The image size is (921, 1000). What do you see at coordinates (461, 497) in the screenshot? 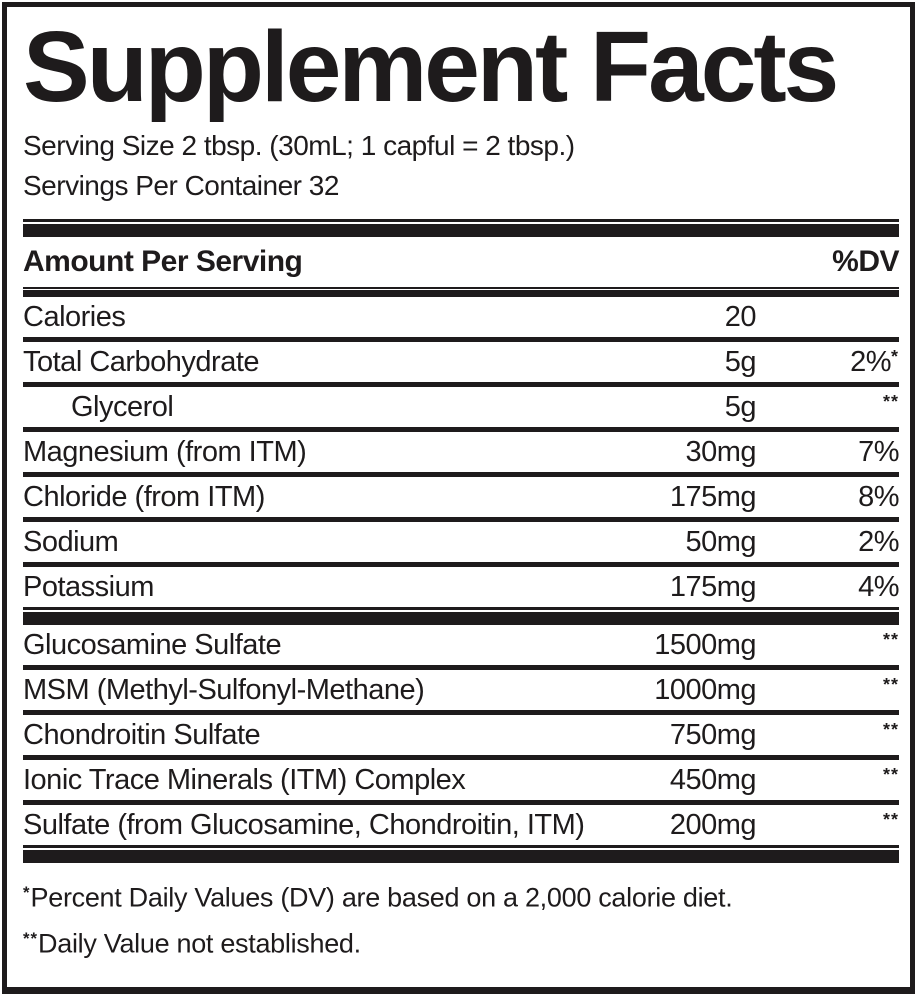
I see `nutrient-row-chloride: Chloride (from ITM) 175mg 8%` at bounding box center [461, 497].